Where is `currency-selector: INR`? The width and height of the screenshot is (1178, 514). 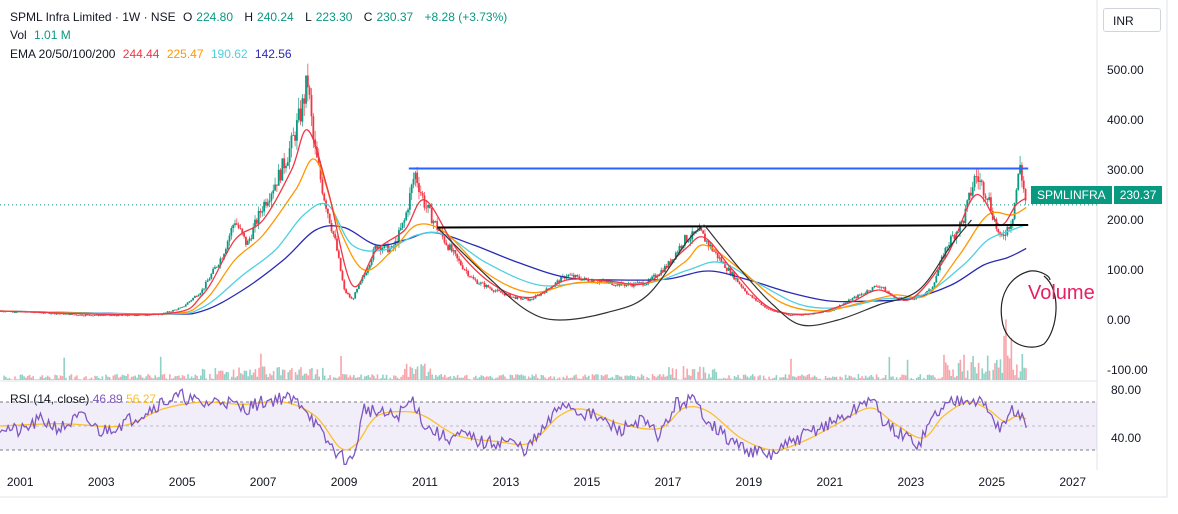
currency-selector: INR is located at coordinates (1132, 20).